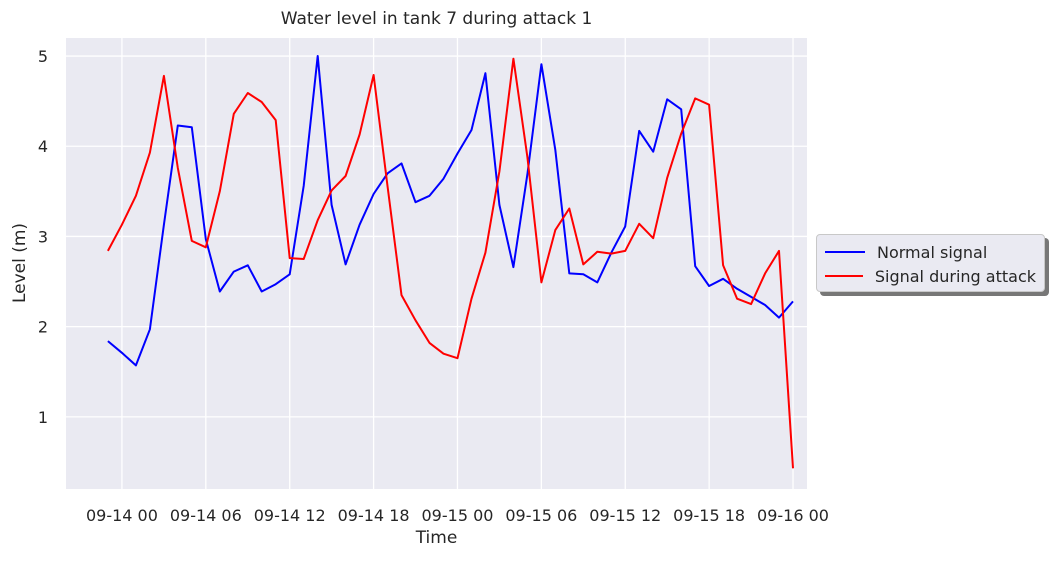  What do you see at coordinates (541, 515) in the screenshot?
I see `x-tick-label: 09-15 06` at bounding box center [541, 515].